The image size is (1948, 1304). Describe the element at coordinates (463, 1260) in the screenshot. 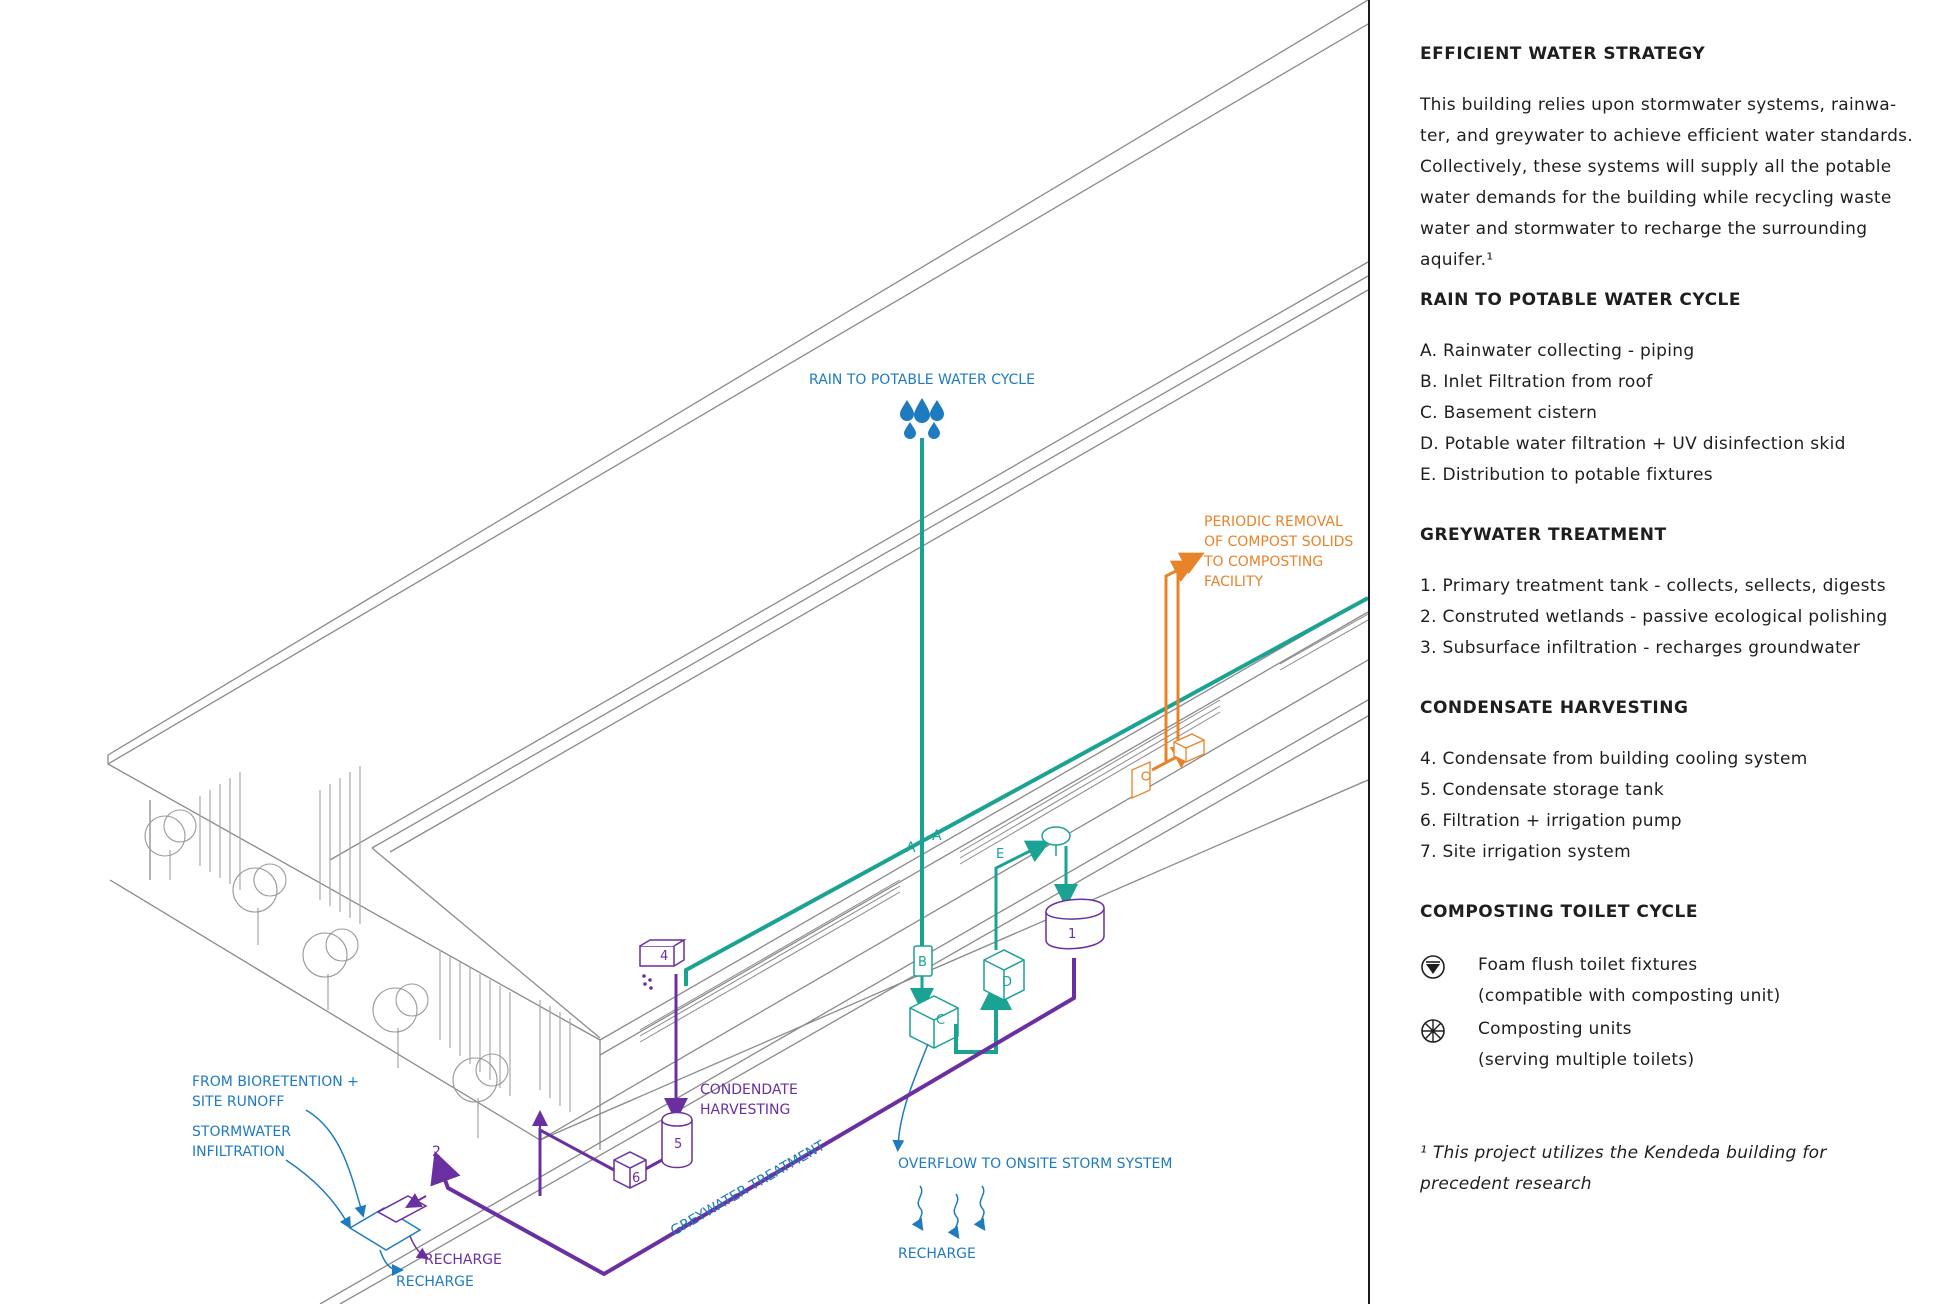

I see `recharge-label-purple: RECHARGE` at that location.